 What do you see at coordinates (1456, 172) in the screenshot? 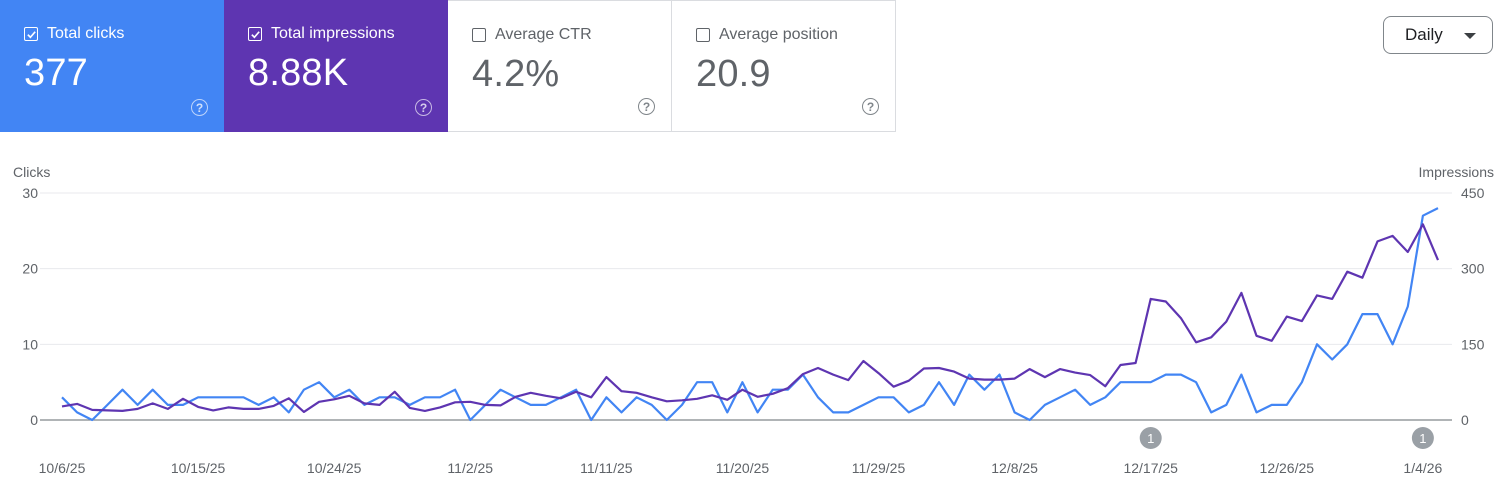
I see `y-right-axis-label: Impressions` at bounding box center [1456, 172].